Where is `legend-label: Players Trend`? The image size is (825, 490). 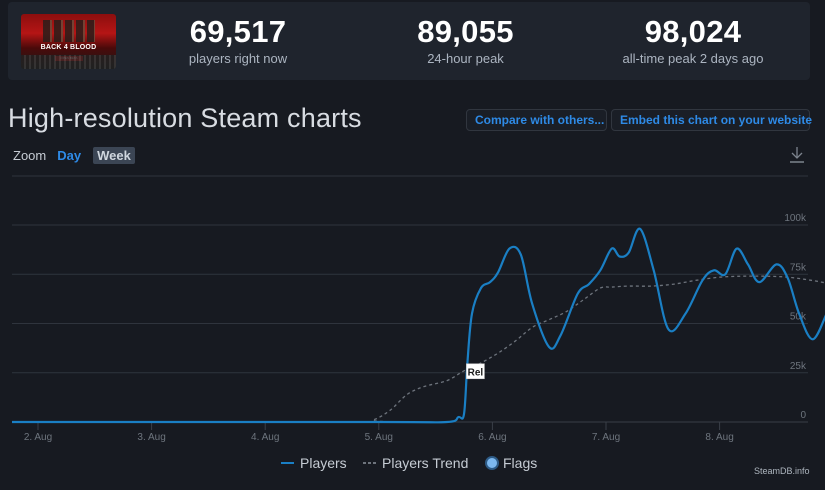 legend-label: Players Trend is located at coordinates (425, 463).